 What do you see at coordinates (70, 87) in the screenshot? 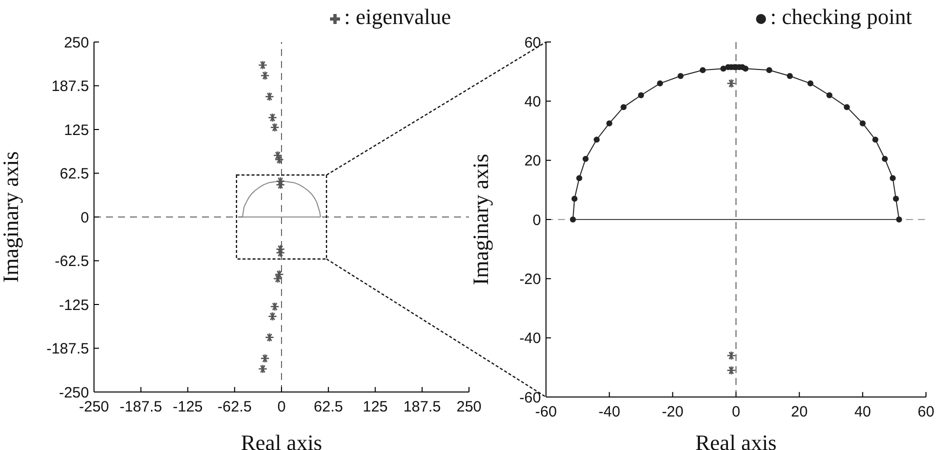
I see `y-tick-label: 187.5` at bounding box center [70, 87].